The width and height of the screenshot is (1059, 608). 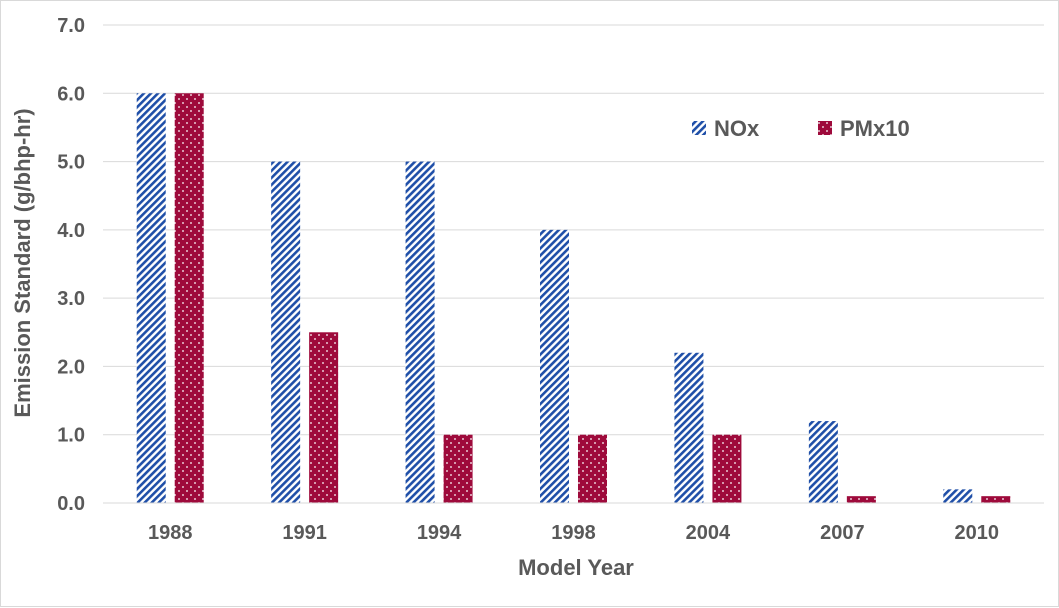 What do you see at coordinates (189, 298) in the screenshot?
I see `bar-pmx10-1988` at bounding box center [189, 298].